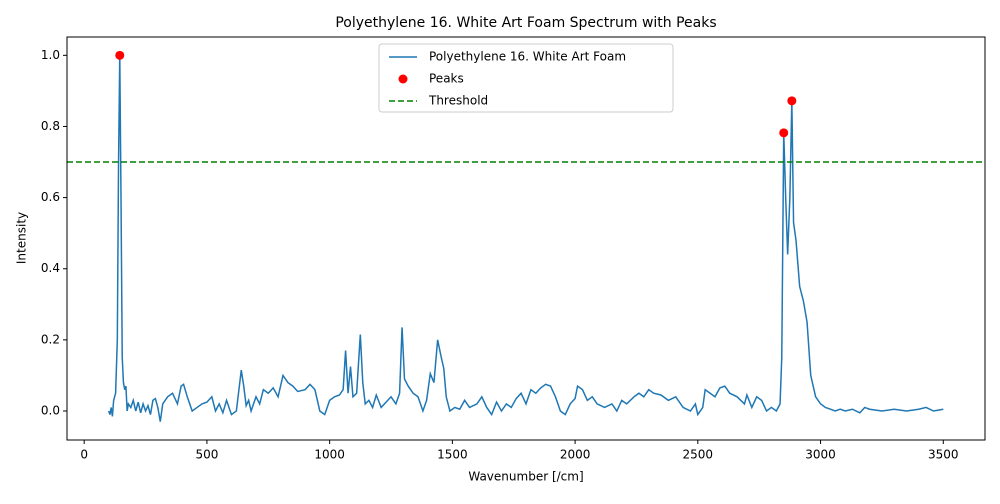 The height and width of the screenshot is (504, 1000). What do you see at coordinates (84, 455) in the screenshot?
I see `x-tick-label: 0` at bounding box center [84, 455].